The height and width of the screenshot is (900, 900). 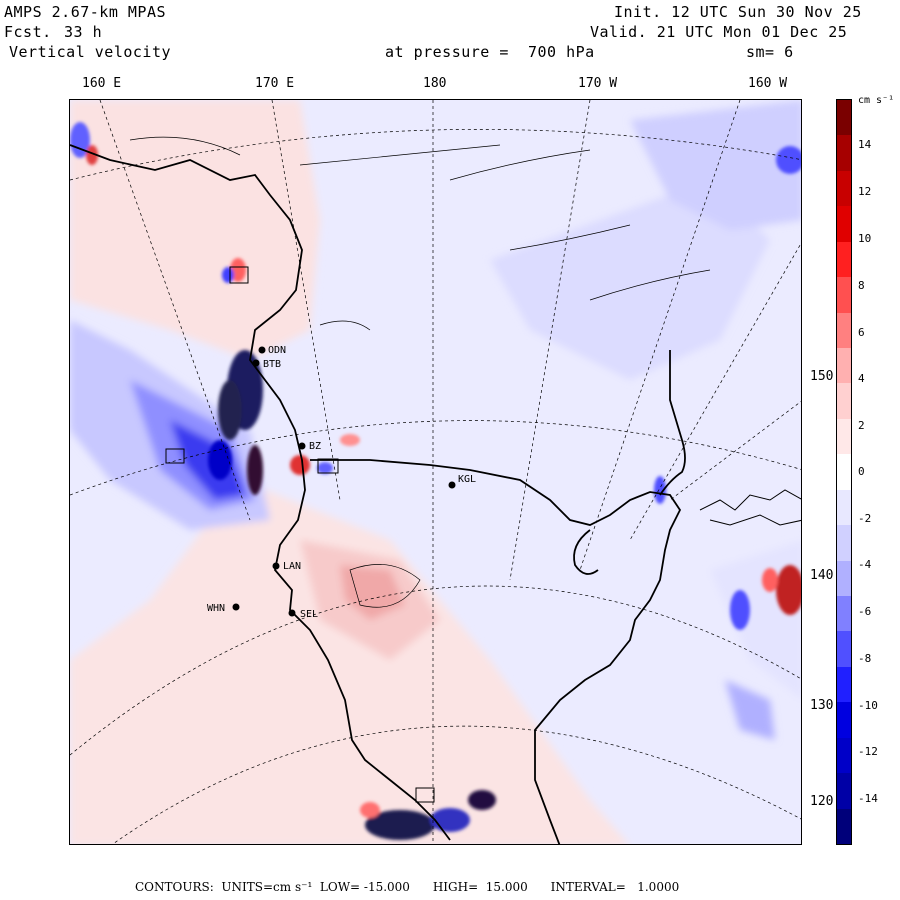 I want to click on station-kgl: KGL, so click(x=462, y=481).